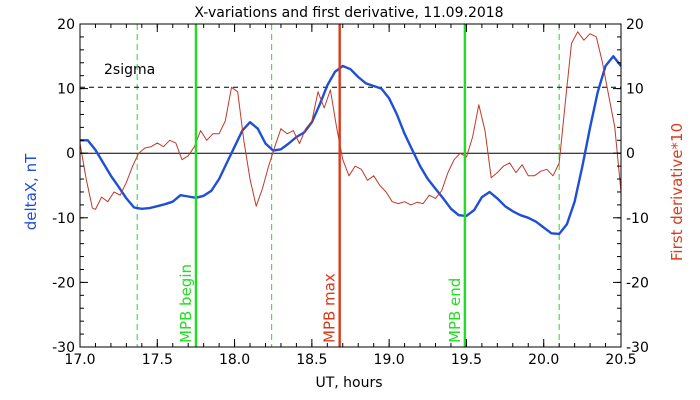  What do you see at coordinates (677, 192) in the screenshot?
I see `y-axis-right-label: First derivative*10` at bounding box center [677, 192].